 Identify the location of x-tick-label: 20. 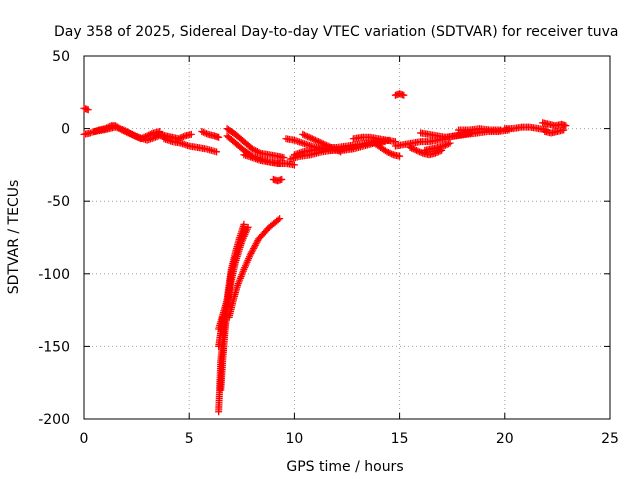
(505, 439).